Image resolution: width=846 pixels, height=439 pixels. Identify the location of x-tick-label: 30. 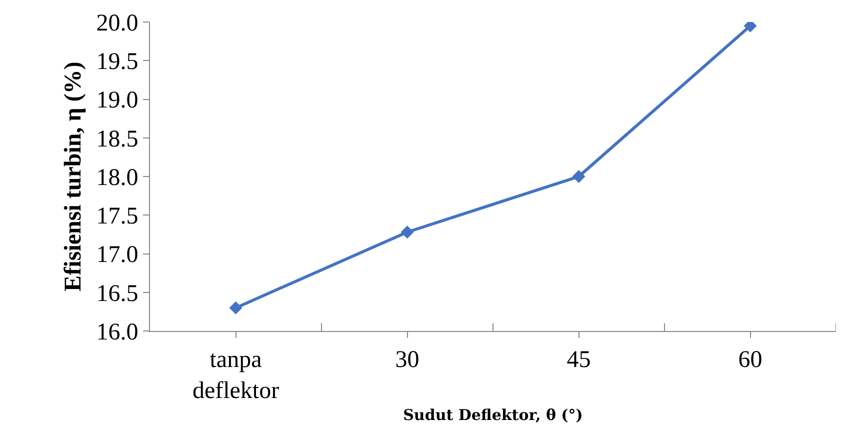
(407, 359).